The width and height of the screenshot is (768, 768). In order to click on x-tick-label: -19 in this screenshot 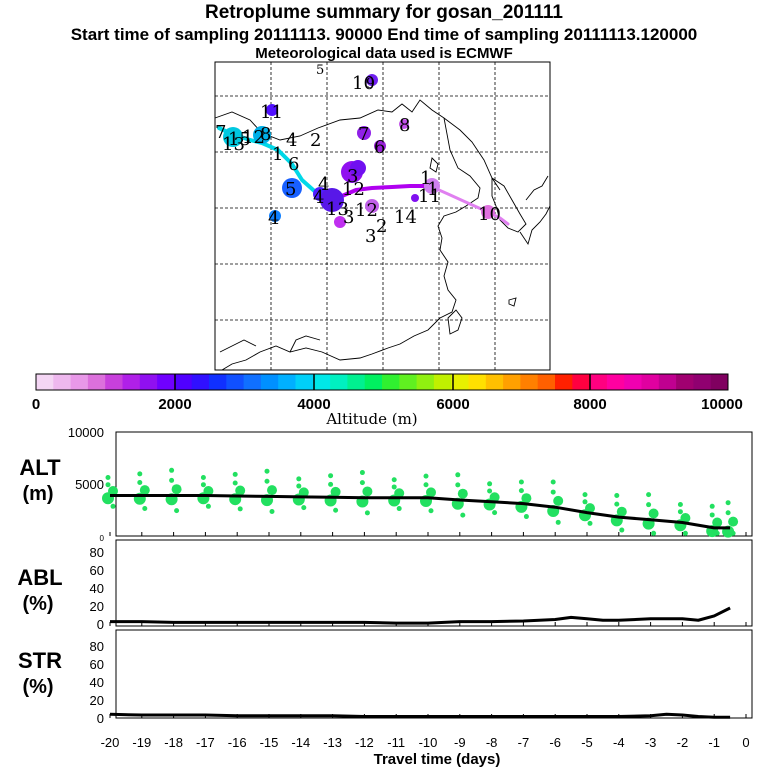, I will do `click(141, 742)`.